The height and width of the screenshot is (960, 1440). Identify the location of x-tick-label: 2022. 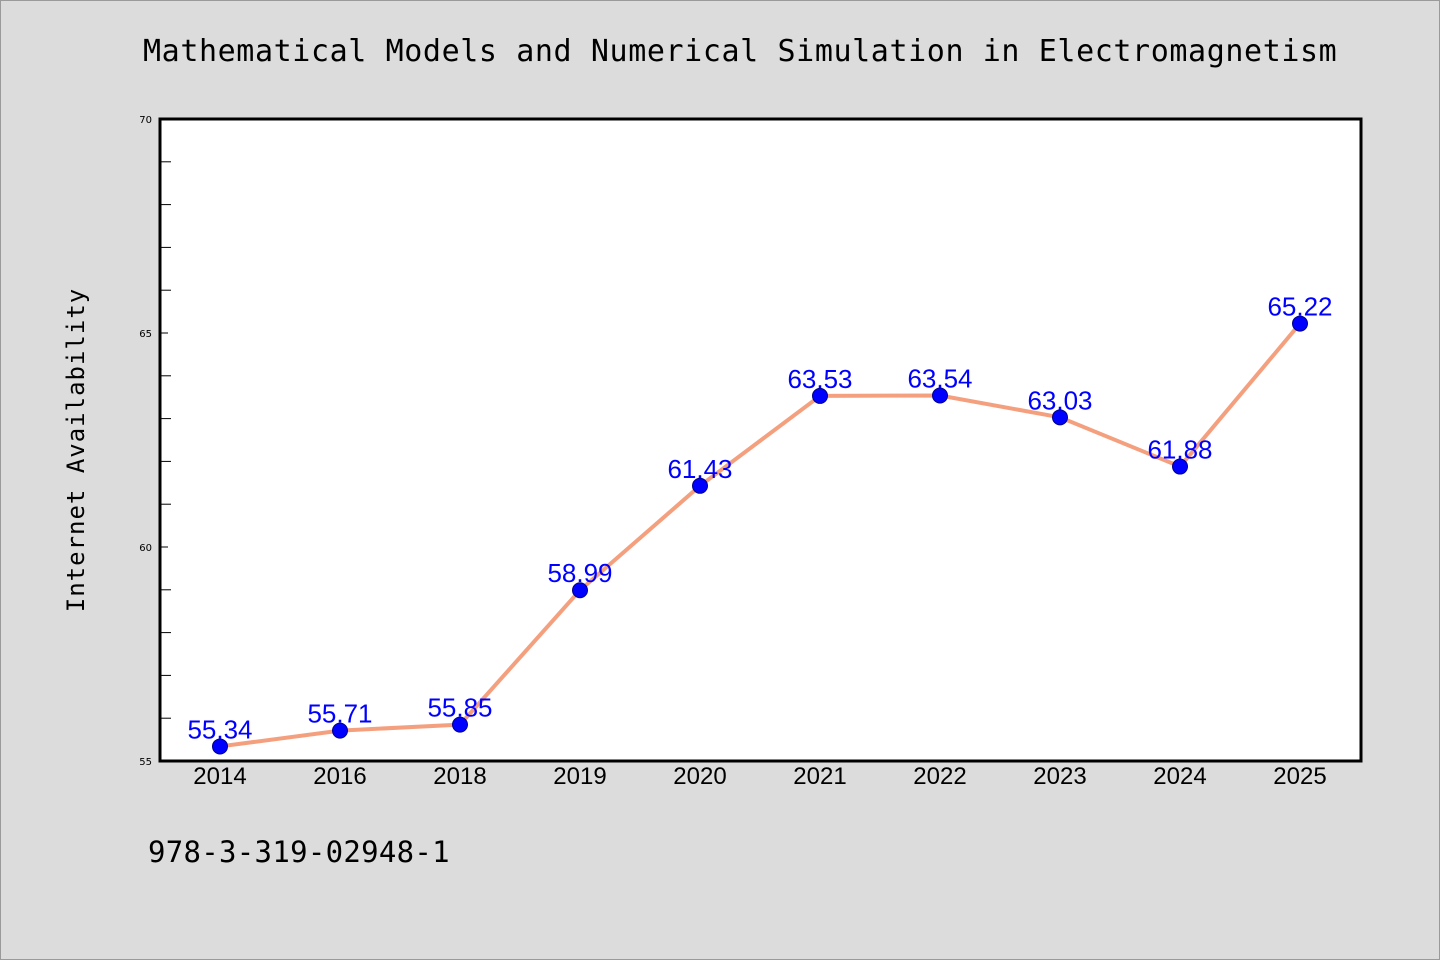
(939, 776).